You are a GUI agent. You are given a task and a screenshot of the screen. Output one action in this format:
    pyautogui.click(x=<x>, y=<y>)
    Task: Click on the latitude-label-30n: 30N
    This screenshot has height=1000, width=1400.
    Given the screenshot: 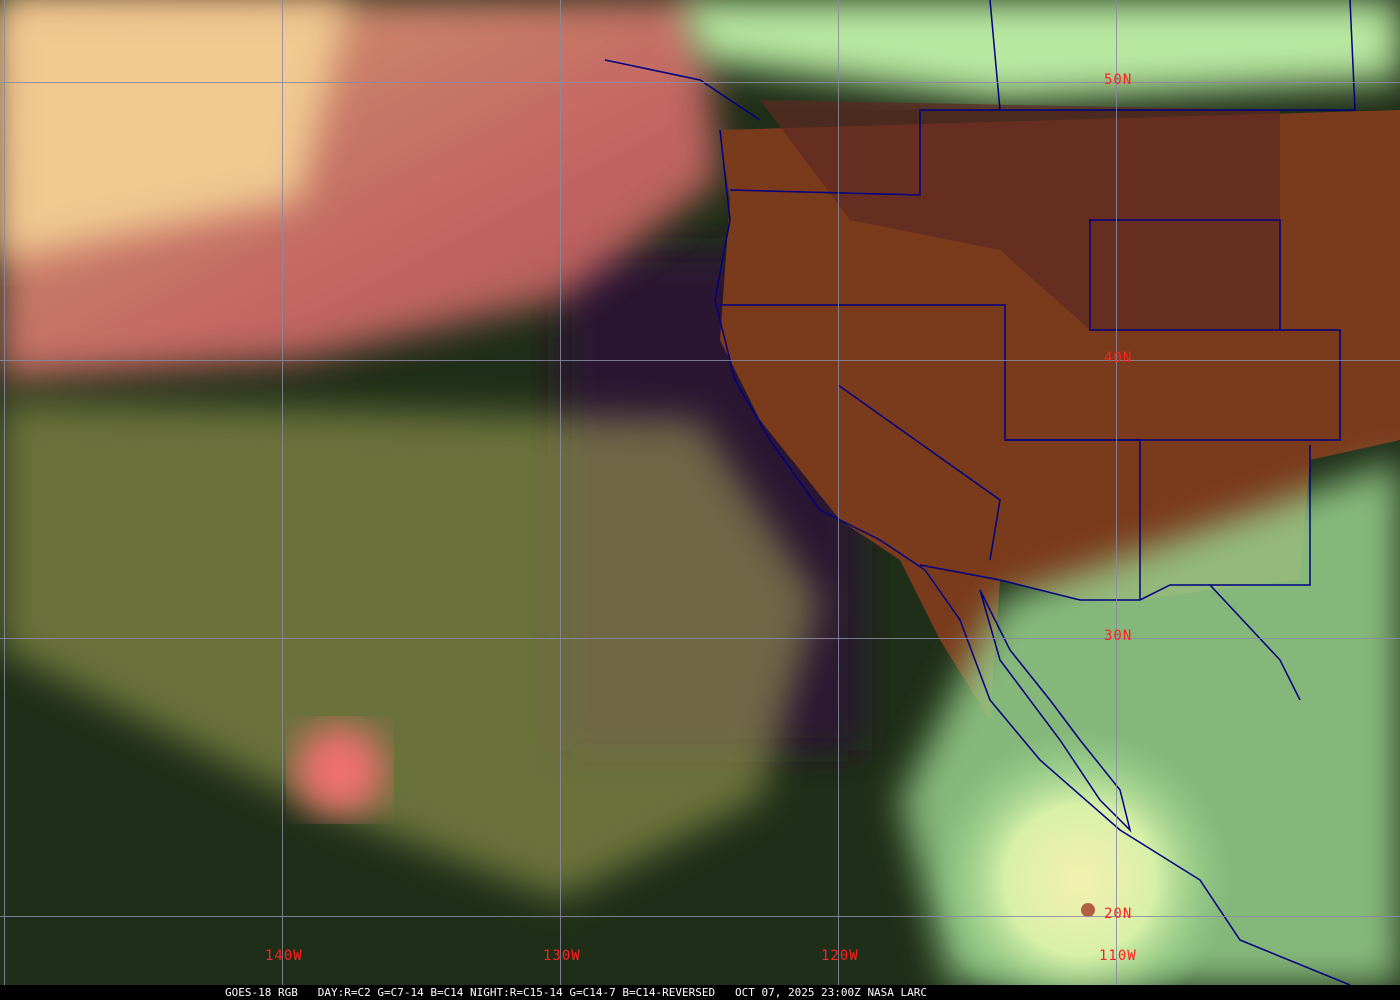 What is the action you would take?
    pyautogui.click(x=1118, y=636)
    